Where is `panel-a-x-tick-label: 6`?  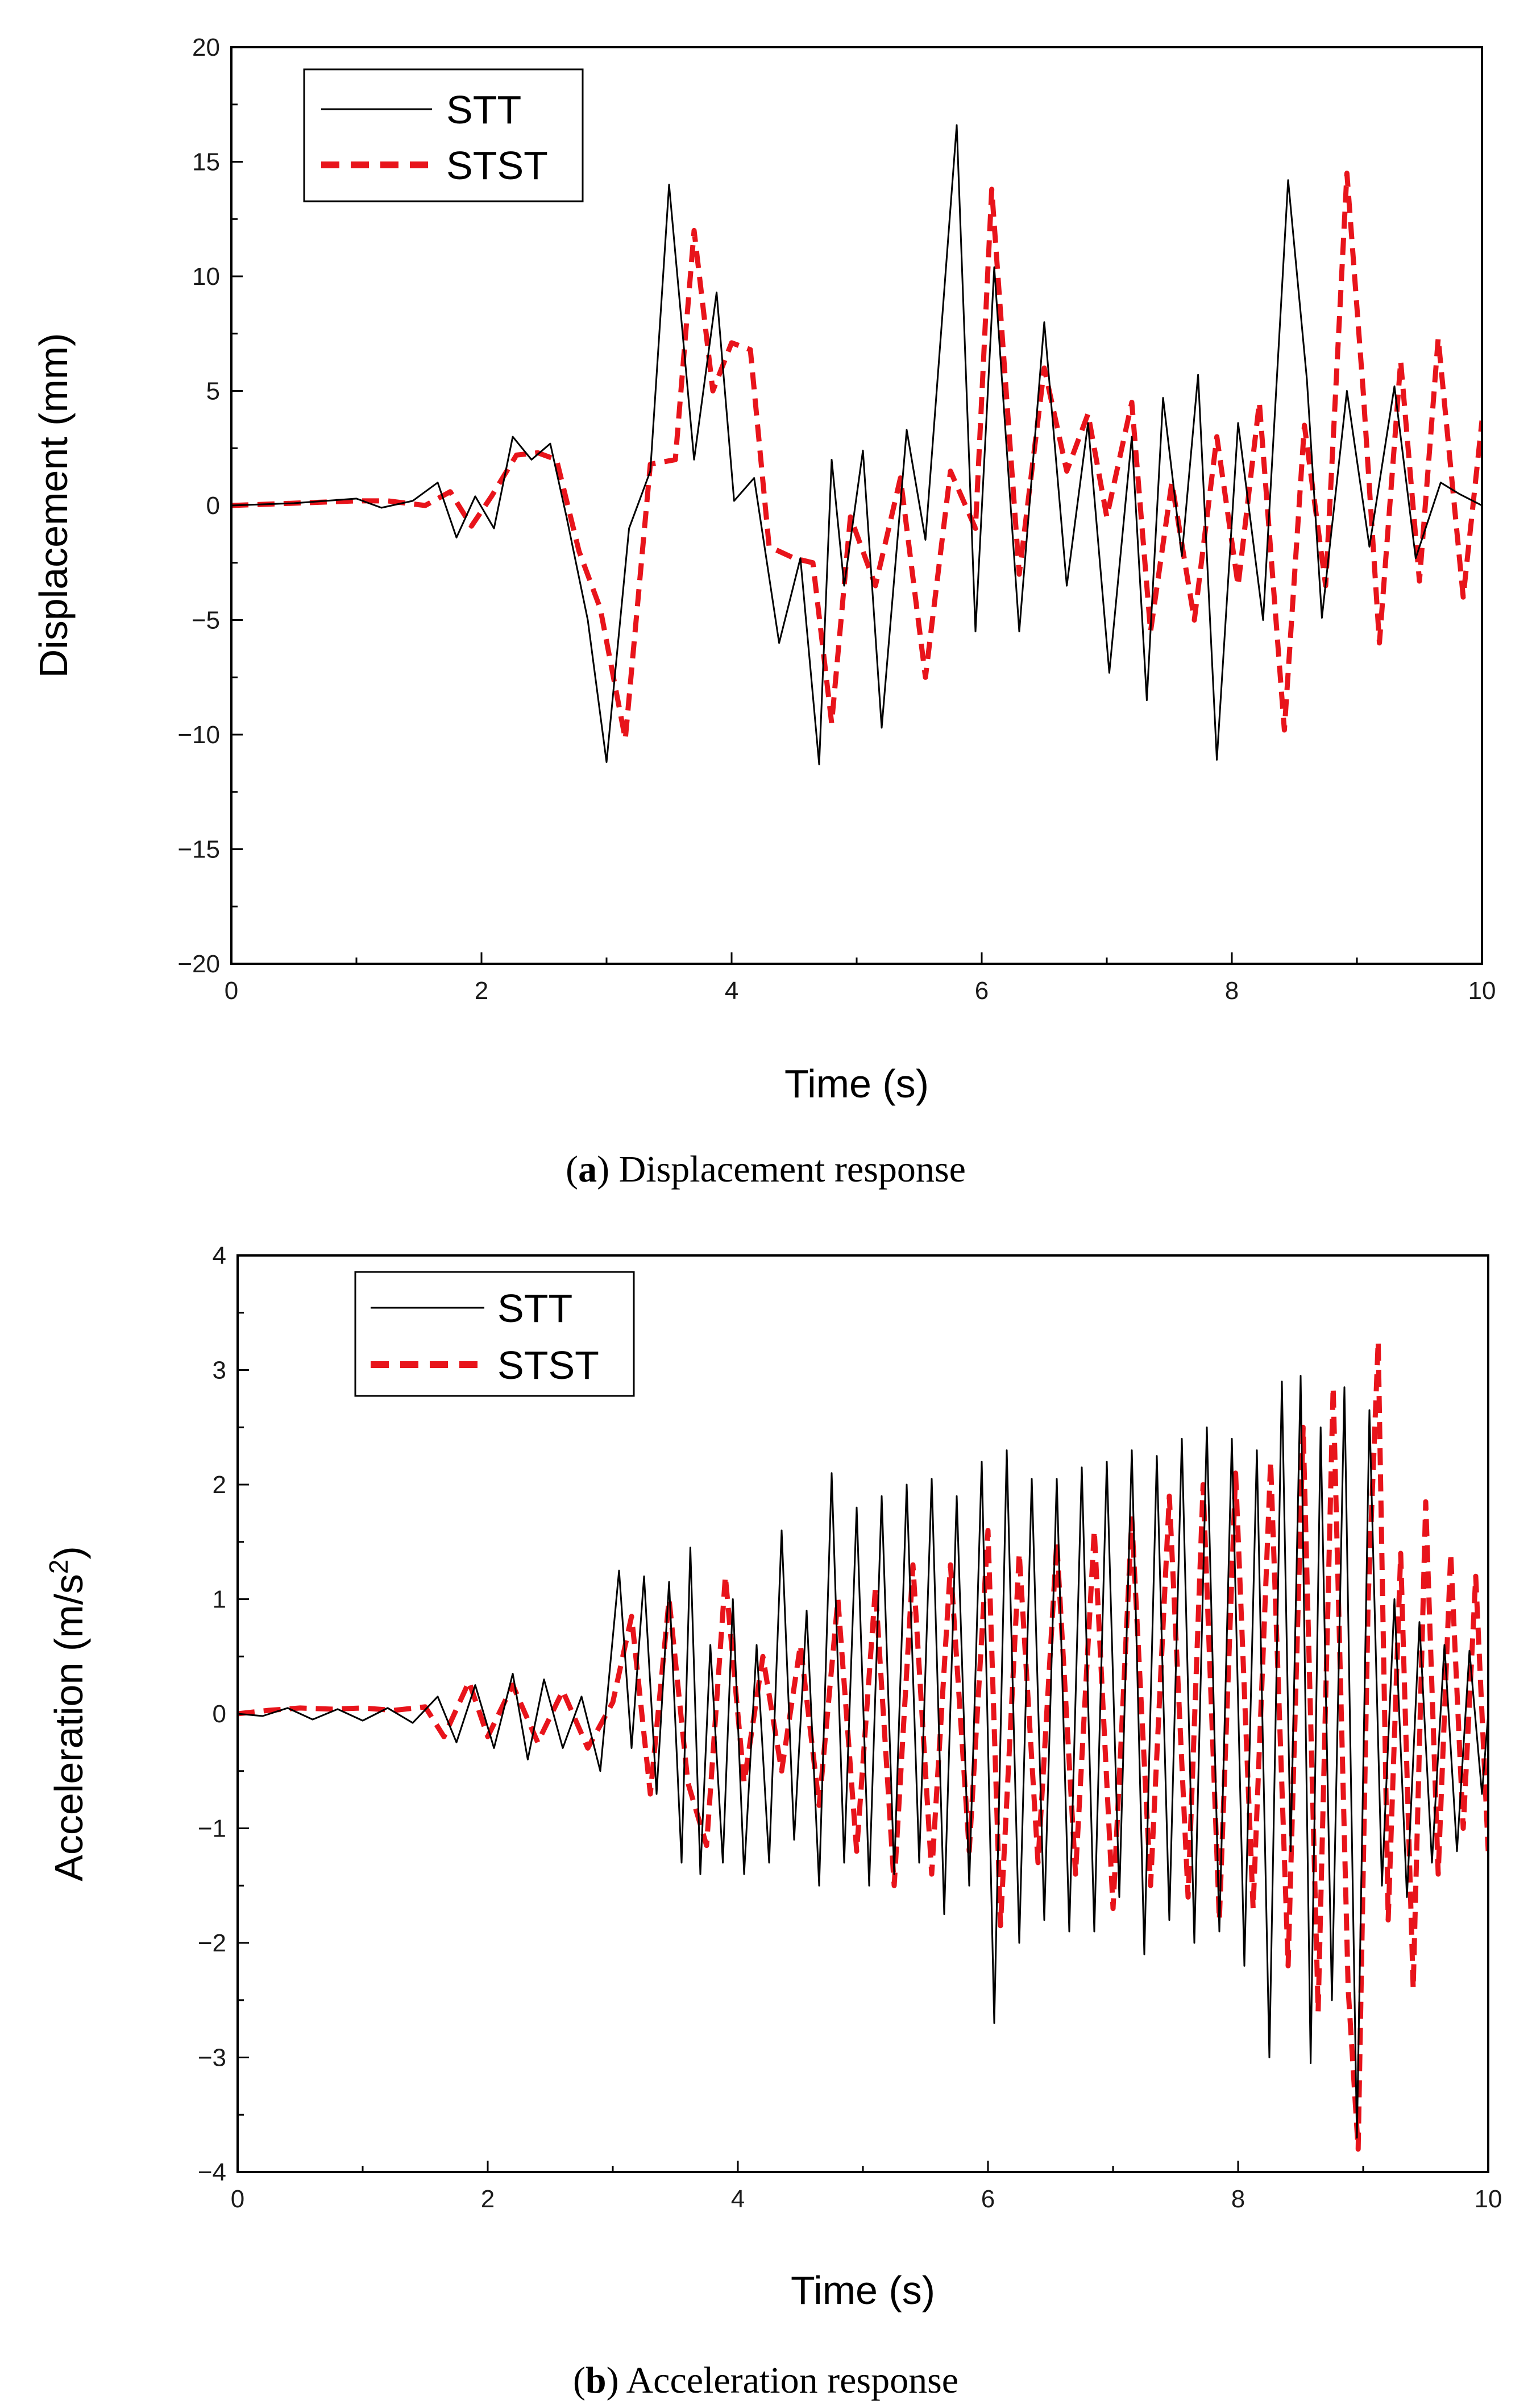 panel-a-x-tick-label: 6 is located at coordinates (982, 991).